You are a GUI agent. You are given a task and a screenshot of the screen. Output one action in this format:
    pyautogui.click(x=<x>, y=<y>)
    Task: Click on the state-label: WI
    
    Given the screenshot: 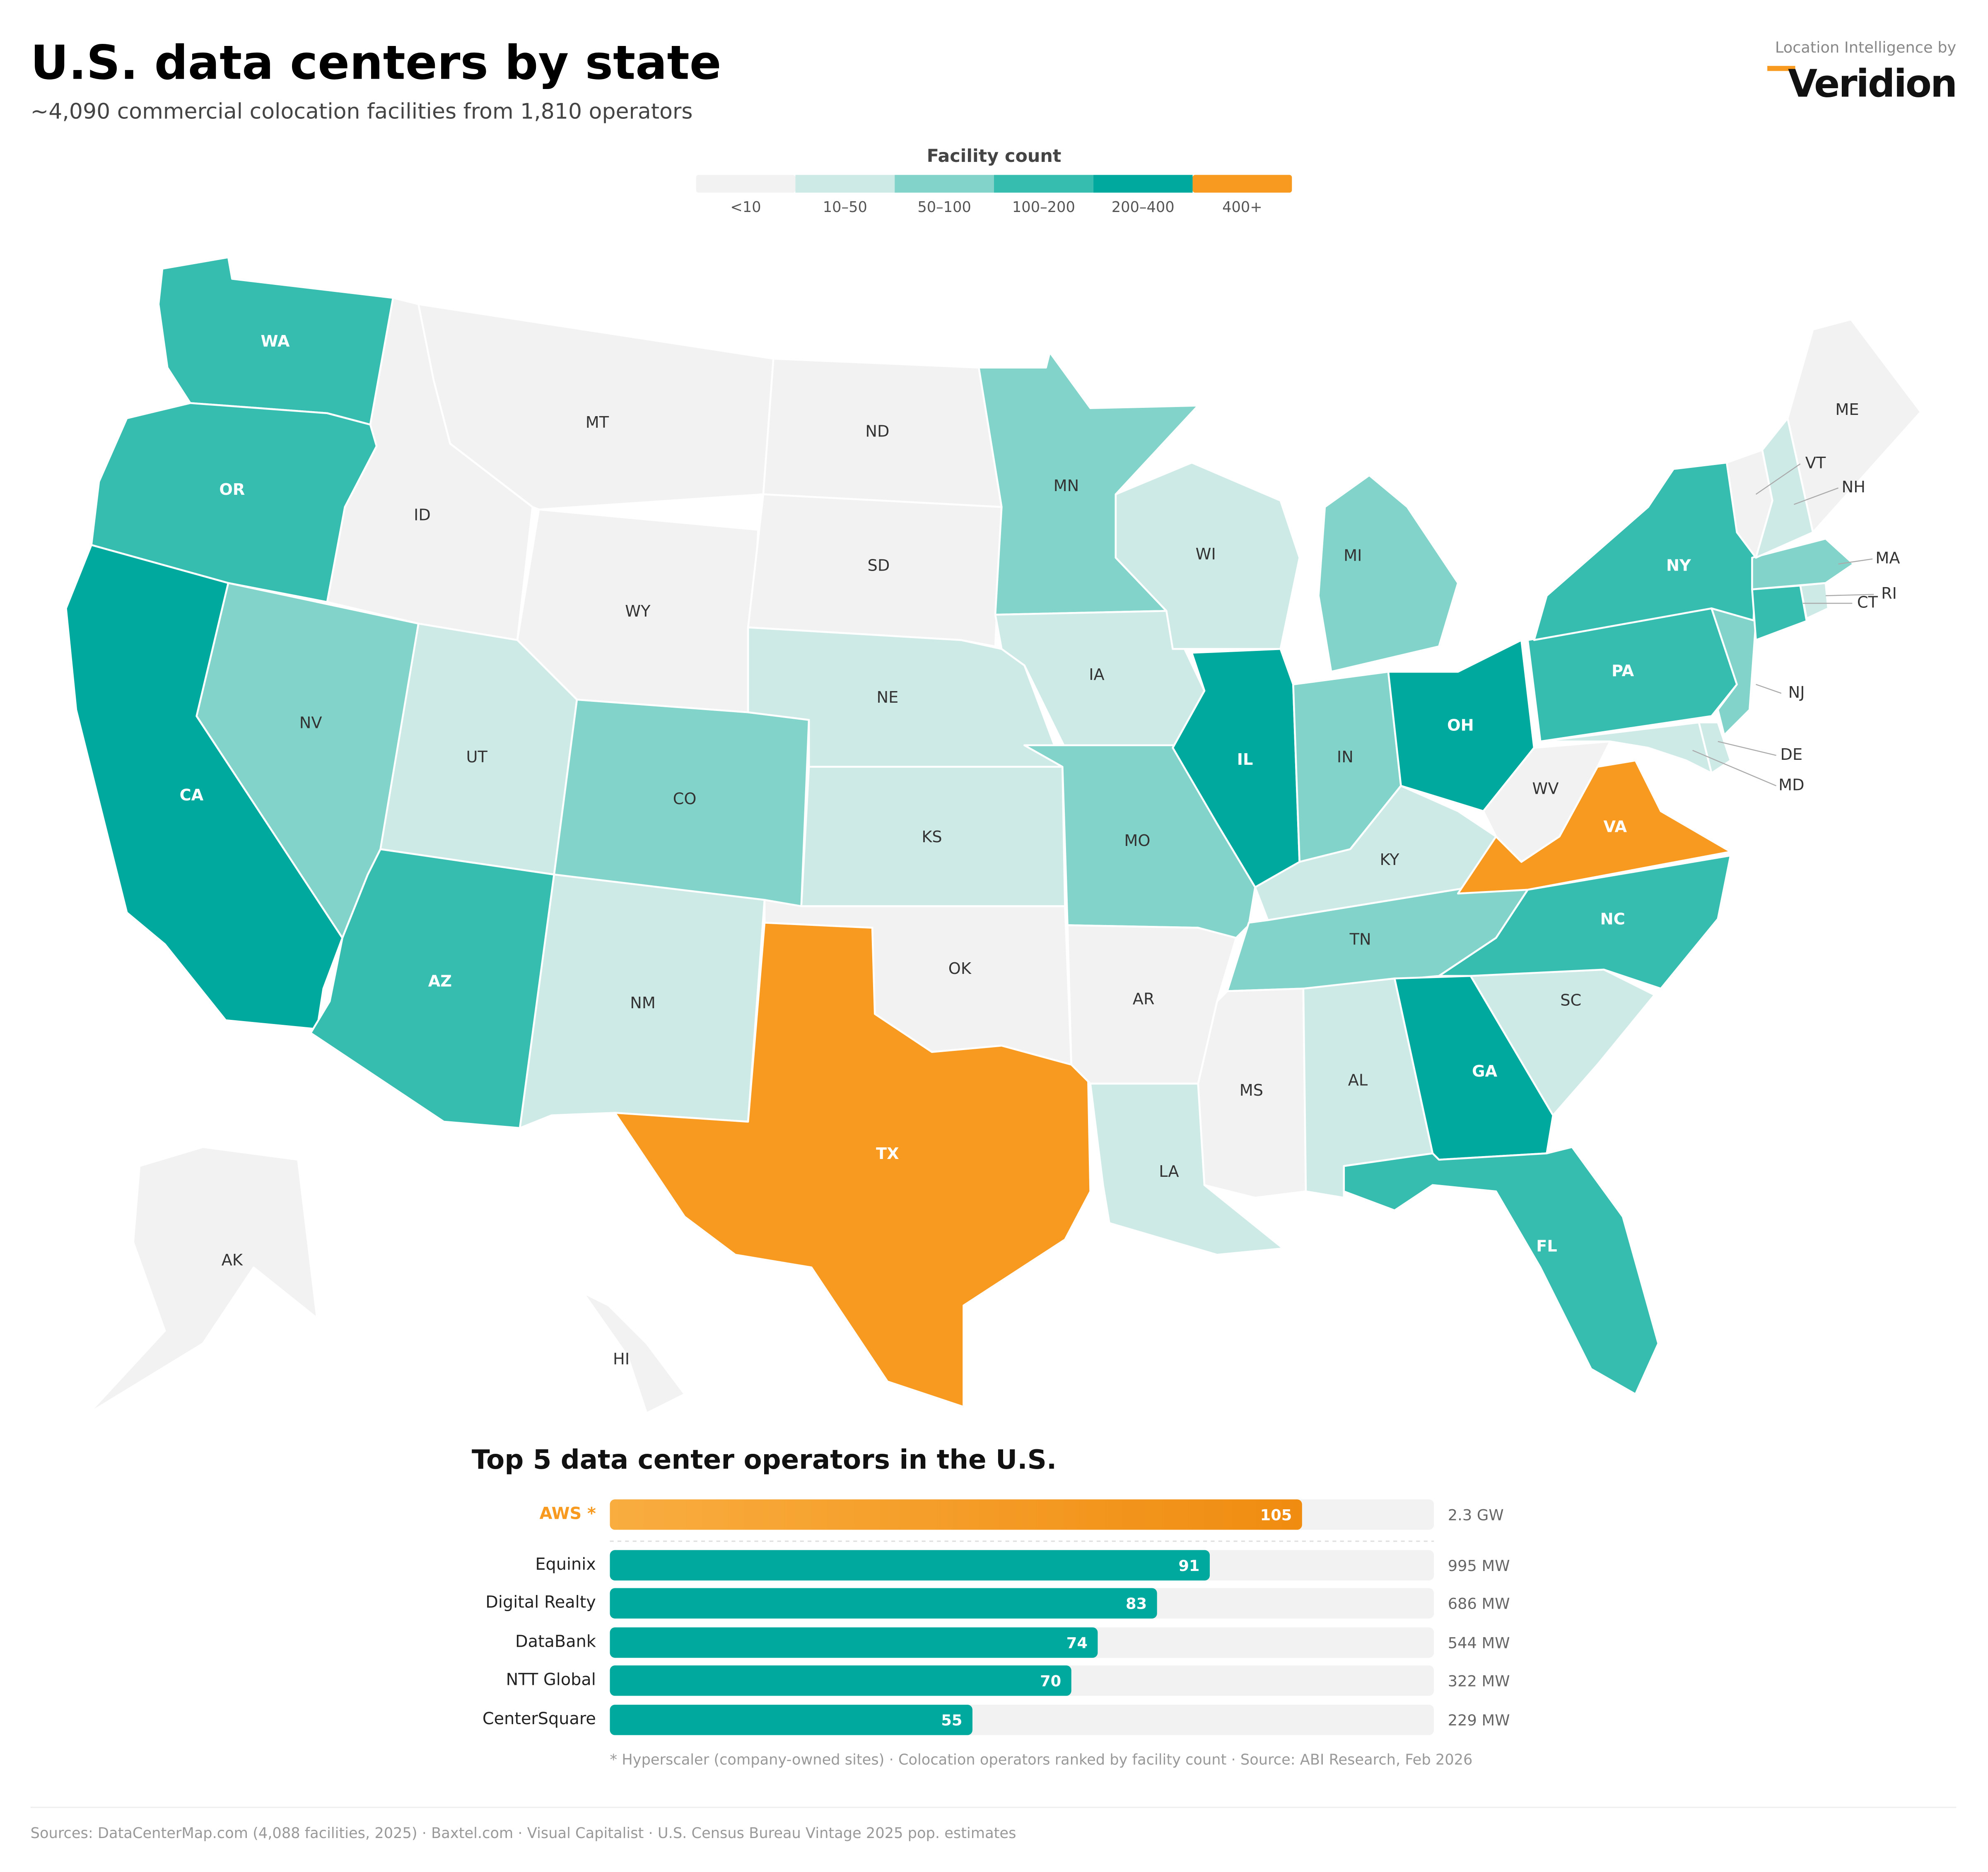 What is the action you would take?
    pyautogui.click(x=1206, y=554)
    